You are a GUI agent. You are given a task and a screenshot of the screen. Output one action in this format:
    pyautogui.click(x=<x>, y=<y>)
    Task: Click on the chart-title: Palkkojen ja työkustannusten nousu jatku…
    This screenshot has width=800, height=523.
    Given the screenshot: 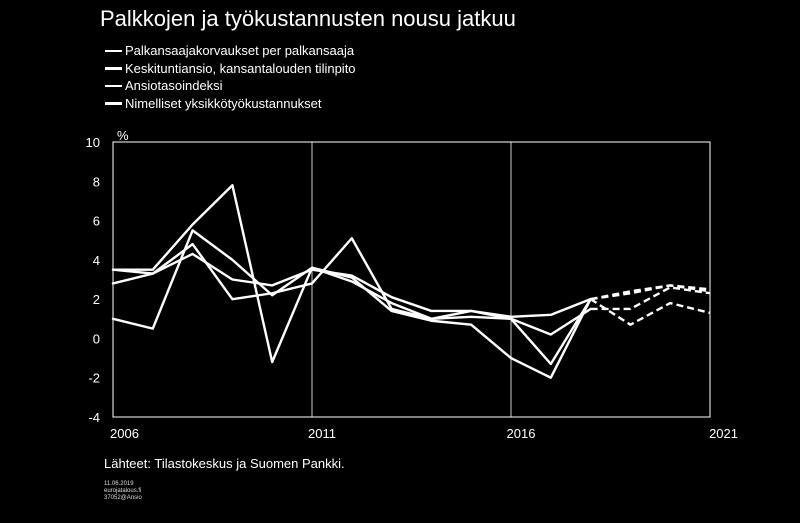 What is the action you would take?
    pyautogui.click(x=308, y=18)
    